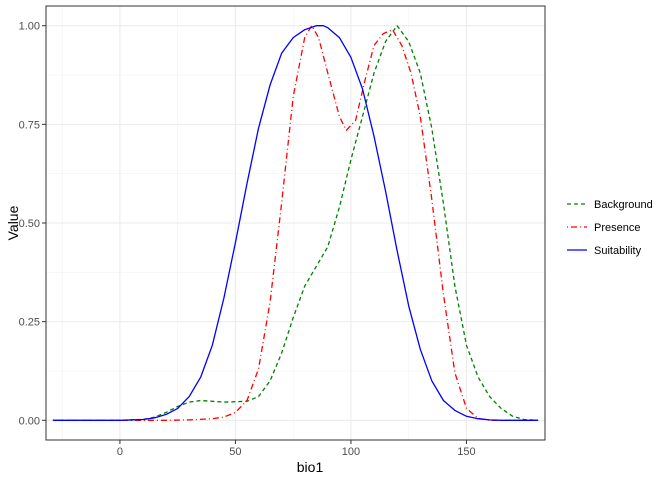 This screenshot has width=672, height=480. Describe the element at coordinates (29, 323) in the screenshot. I see `y-tick-label: 0.25` at that location.